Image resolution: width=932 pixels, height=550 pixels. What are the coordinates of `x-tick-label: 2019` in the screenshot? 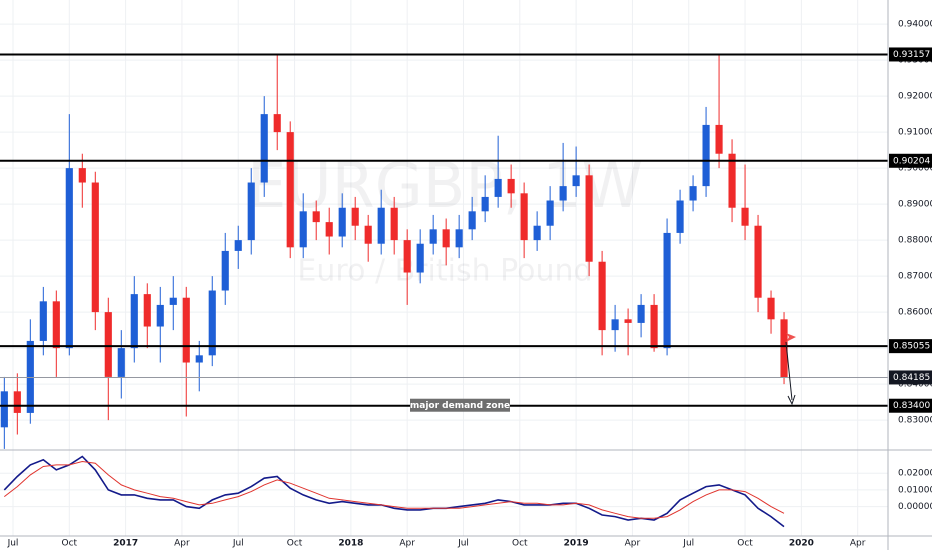 It's located at (576, 544).